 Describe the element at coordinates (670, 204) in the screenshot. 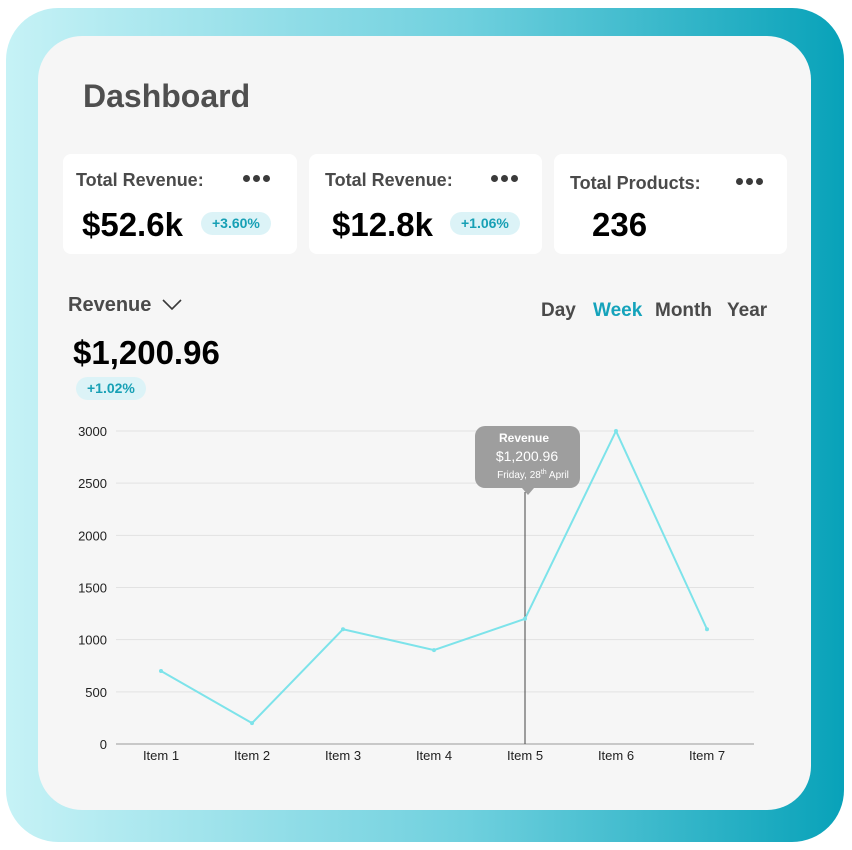

I see `total-products-card: Total Products: 236` at that location.